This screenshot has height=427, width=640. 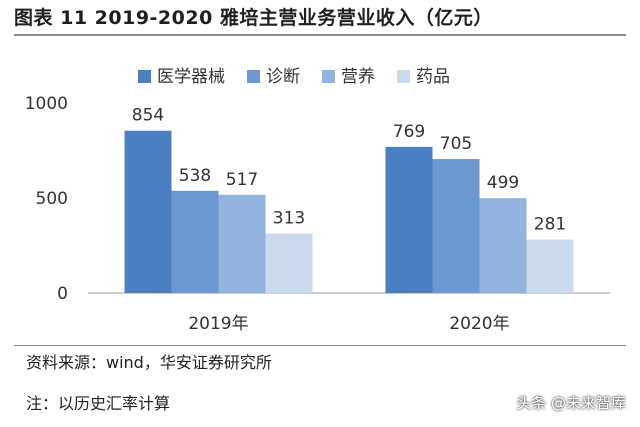 What do you see at coordinates (218, 324) in the screenshot?
I see `x-tick-label: 2019年` at bounding box center [218, 324].